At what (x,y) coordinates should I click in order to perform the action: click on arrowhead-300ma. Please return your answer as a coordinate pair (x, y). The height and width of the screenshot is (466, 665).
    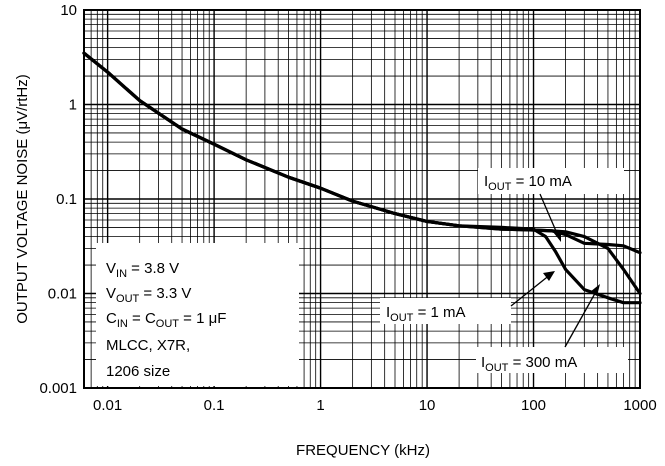
    Looking at the image, I should click on (595, 290).